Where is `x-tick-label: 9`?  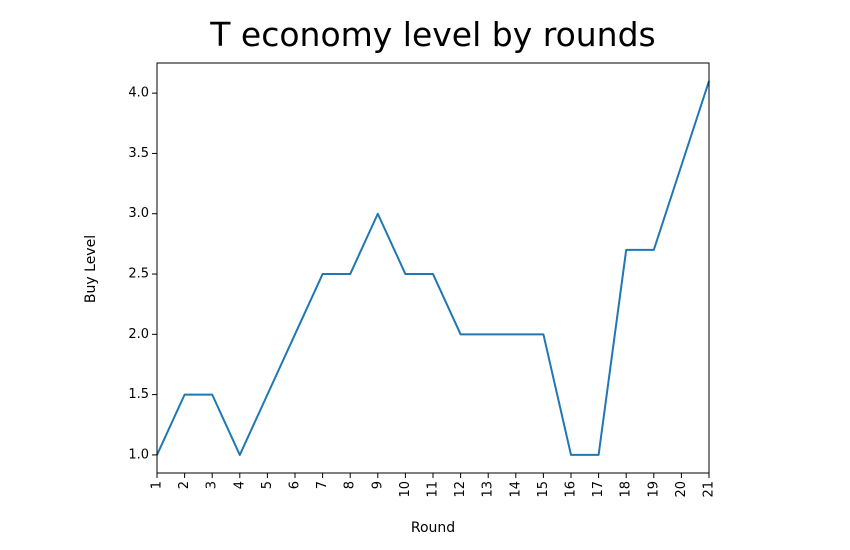 x-tick-label: 9 is located at coordinates (377, 485).